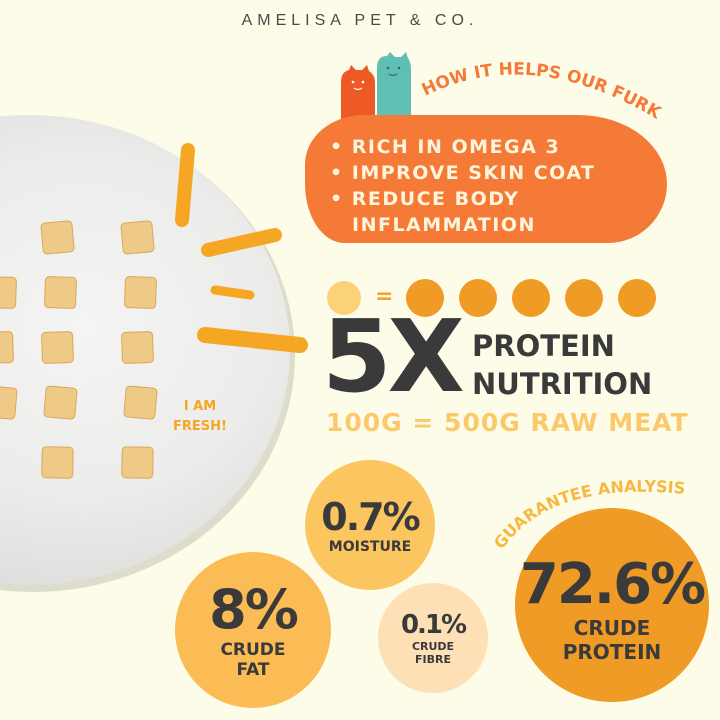  I want to click on benefit-item: RICH IN OMEGA 3, so click(463, 147).